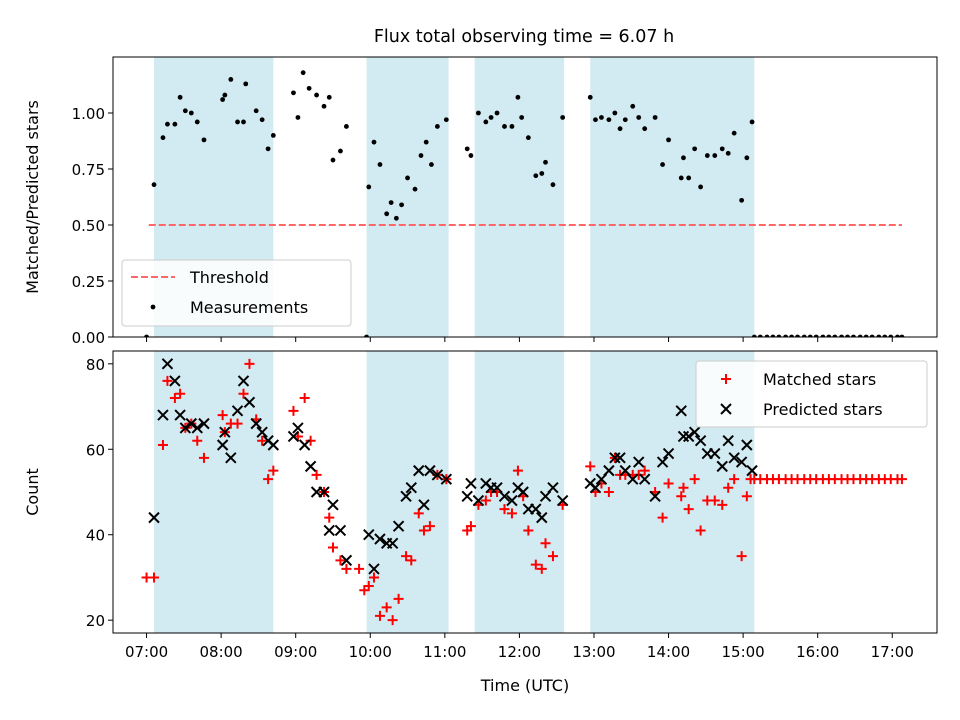  I want to click on x-tick-label: 17:00, so click(892, 652).